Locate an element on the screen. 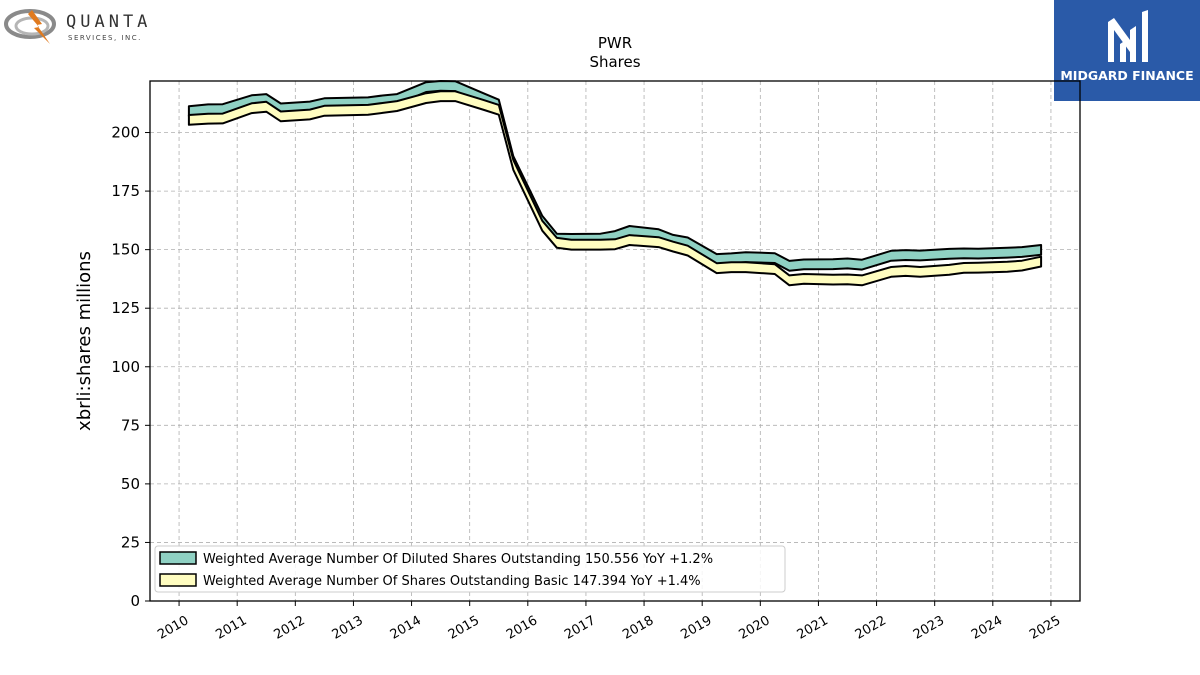 The image size is (1200, 675). quanta-wordmark: QUANTA is located at coordinates (109, 22).